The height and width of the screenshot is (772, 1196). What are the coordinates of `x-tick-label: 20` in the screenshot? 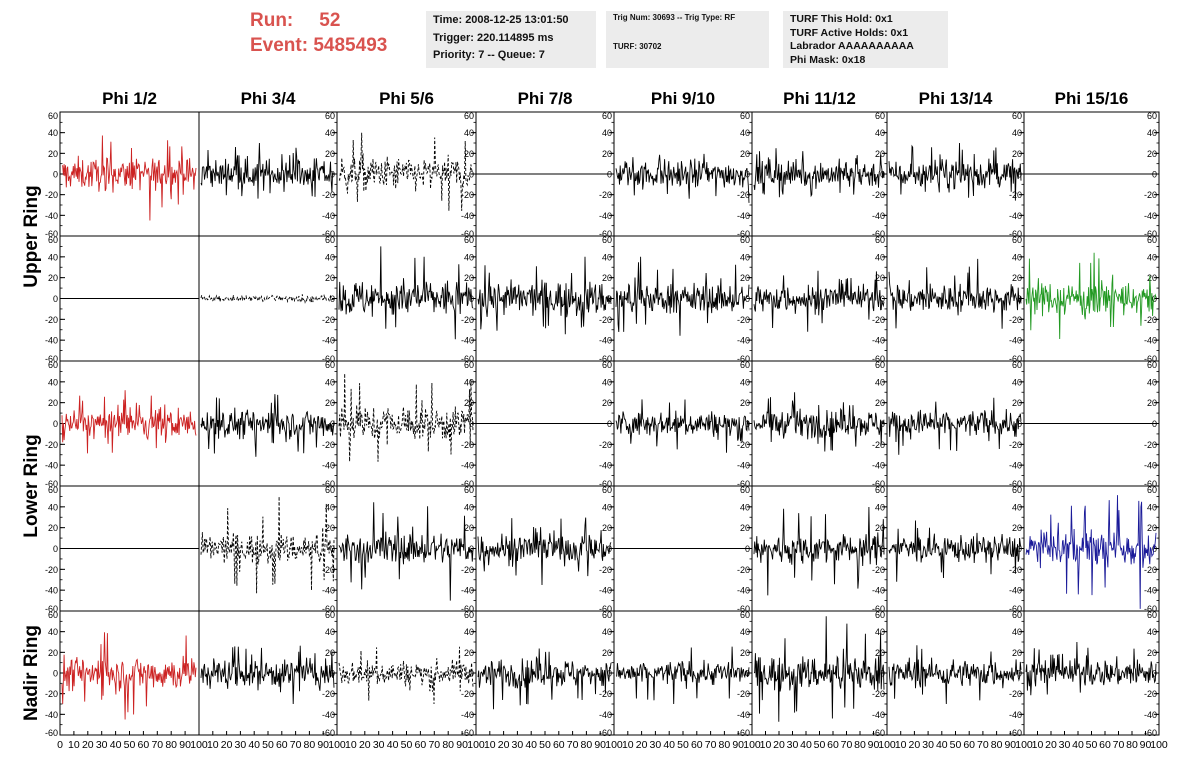 It's located at (915, 745).